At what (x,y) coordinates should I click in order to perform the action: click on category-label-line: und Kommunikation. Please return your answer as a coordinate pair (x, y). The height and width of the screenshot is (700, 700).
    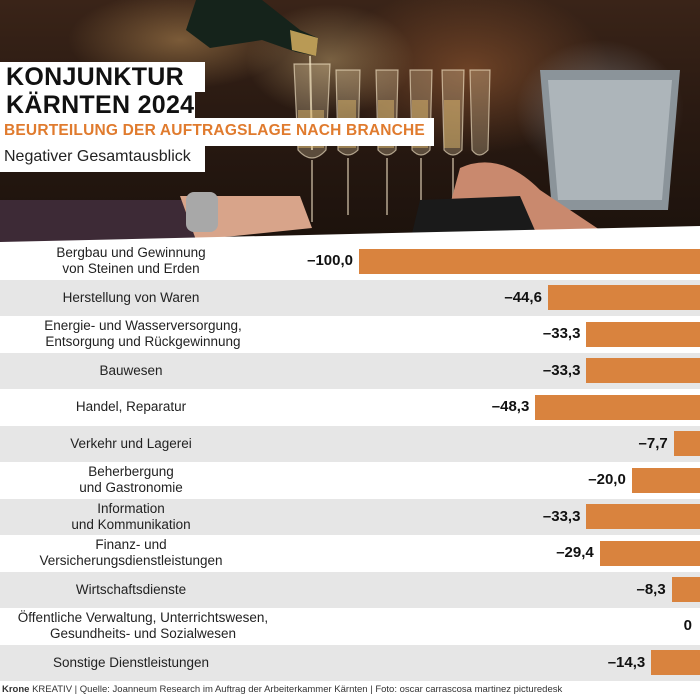
    Looking at the image, I should click on (131, 524).